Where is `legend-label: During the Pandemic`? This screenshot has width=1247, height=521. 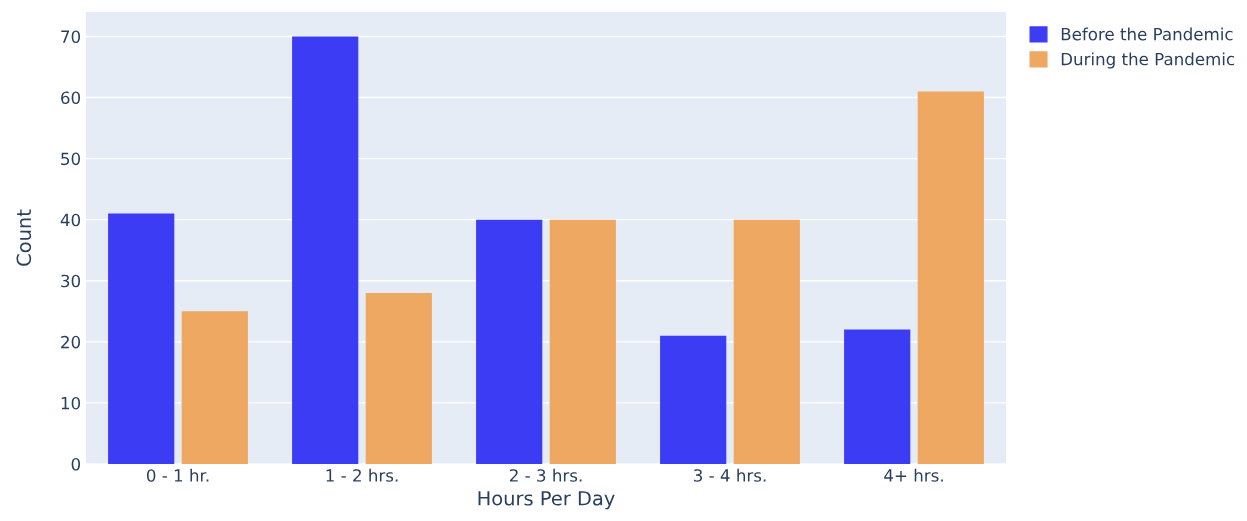
legend-label: During the Pandemic is located at coordinates (1148, 60).